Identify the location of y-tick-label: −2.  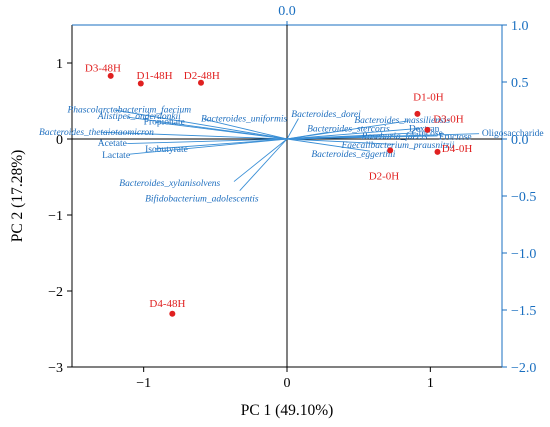
(55, 292).